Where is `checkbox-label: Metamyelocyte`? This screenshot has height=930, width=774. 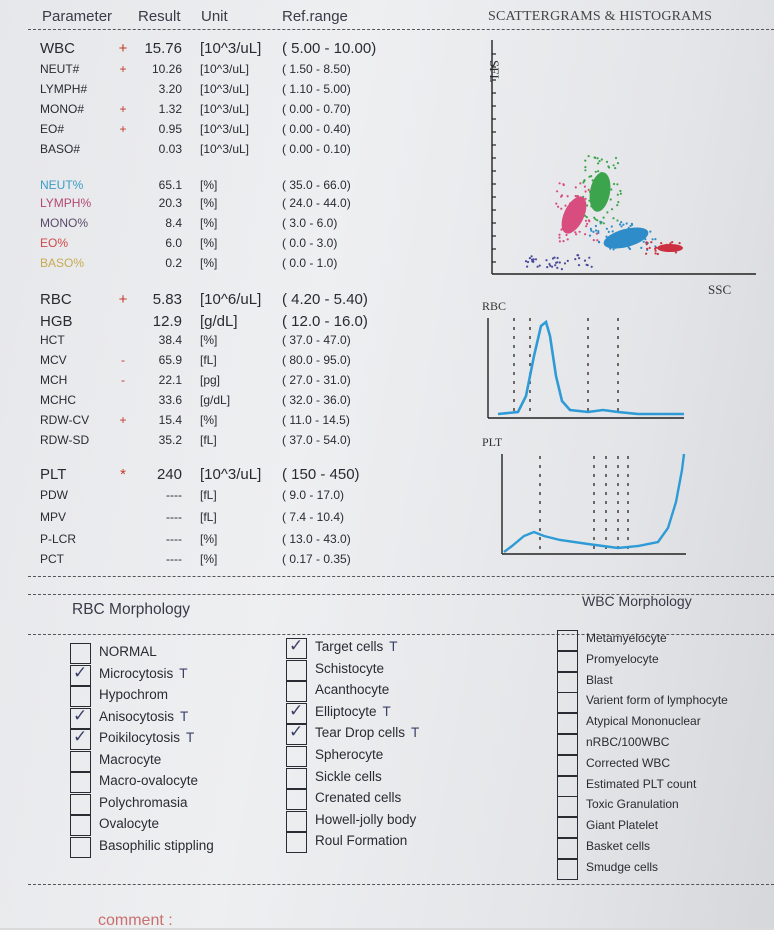 checkbox-label: Metamyelocyte is located at coordinates (626, 638).